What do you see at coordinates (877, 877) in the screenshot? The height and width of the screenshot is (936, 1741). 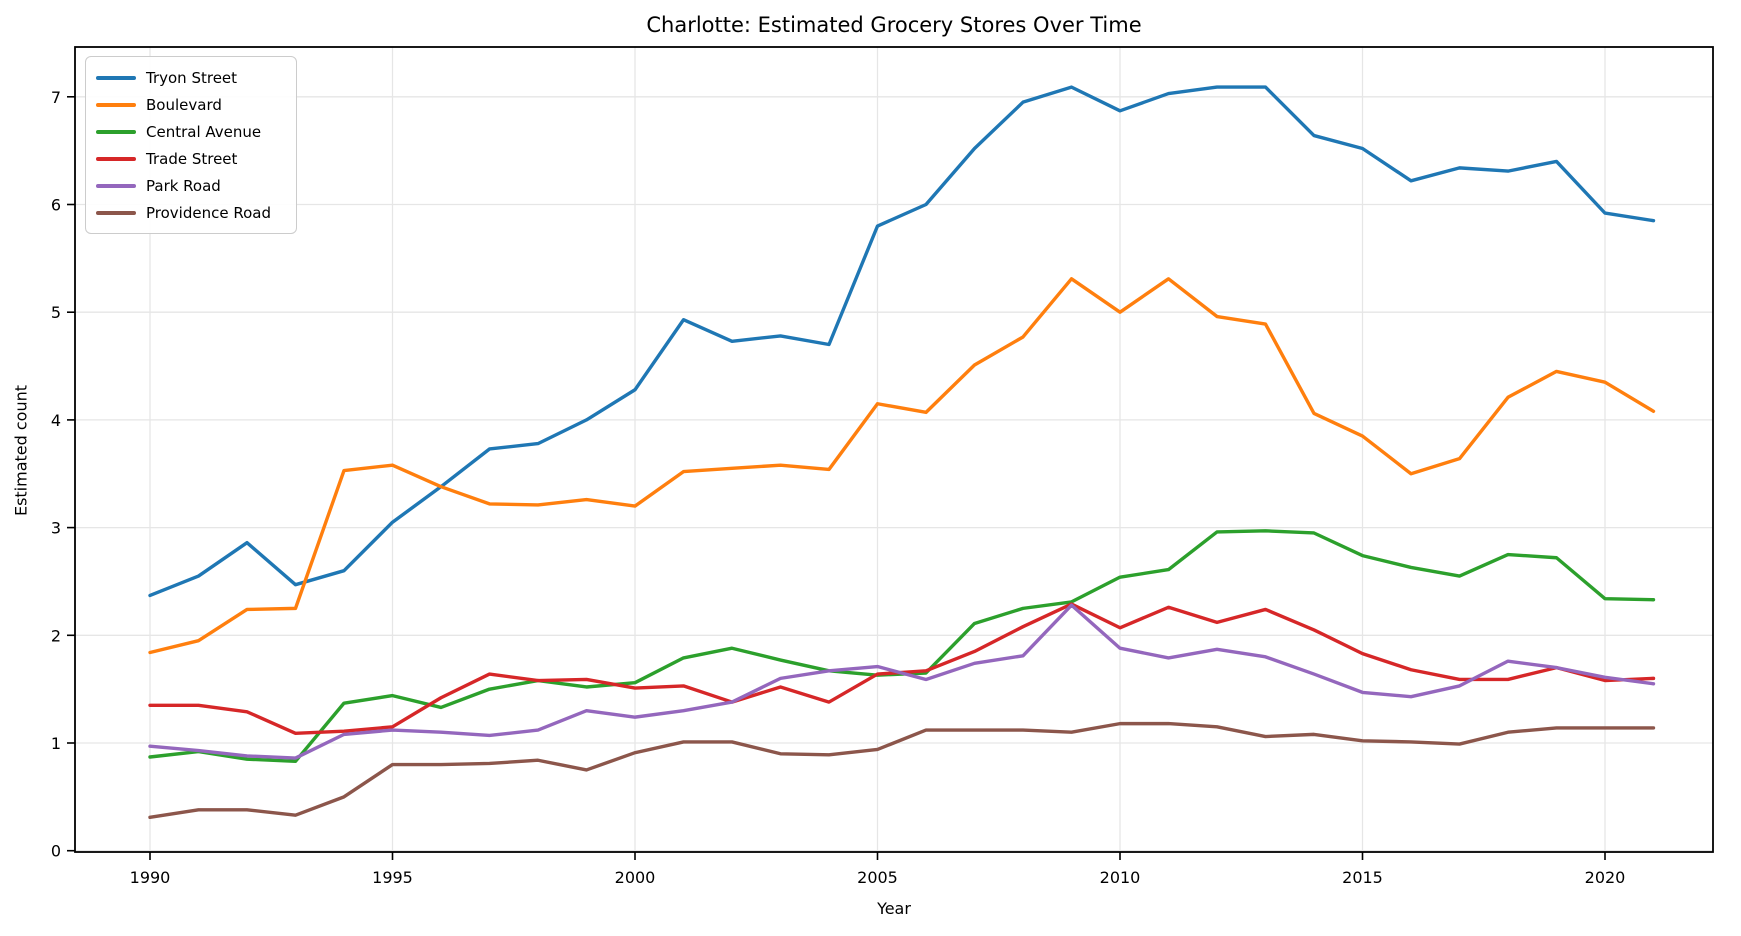 I see `x-tick-label: 2005` at bounding box center [877, 877].